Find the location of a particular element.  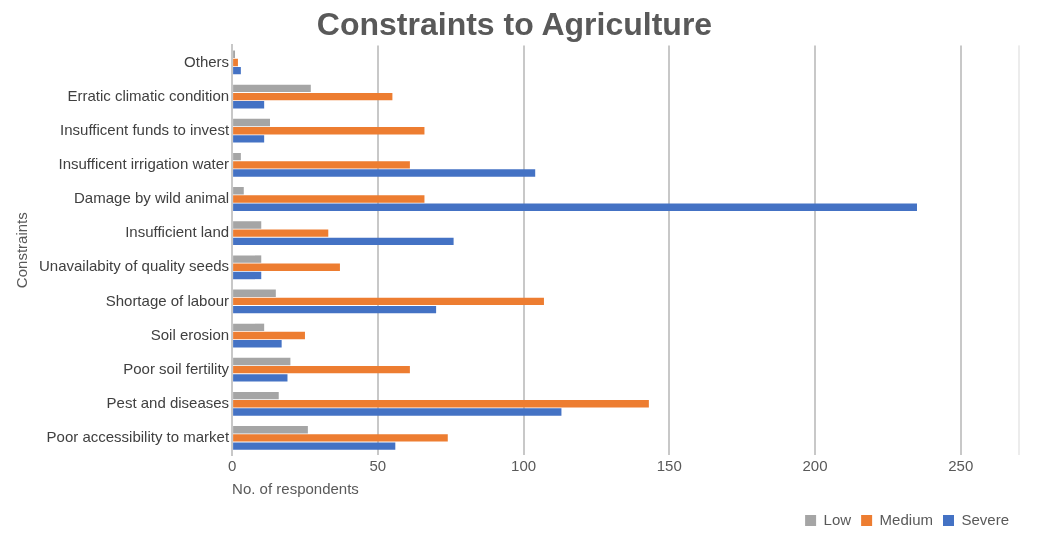

x-tick-label: 200 is located at coordinates (815, 466).